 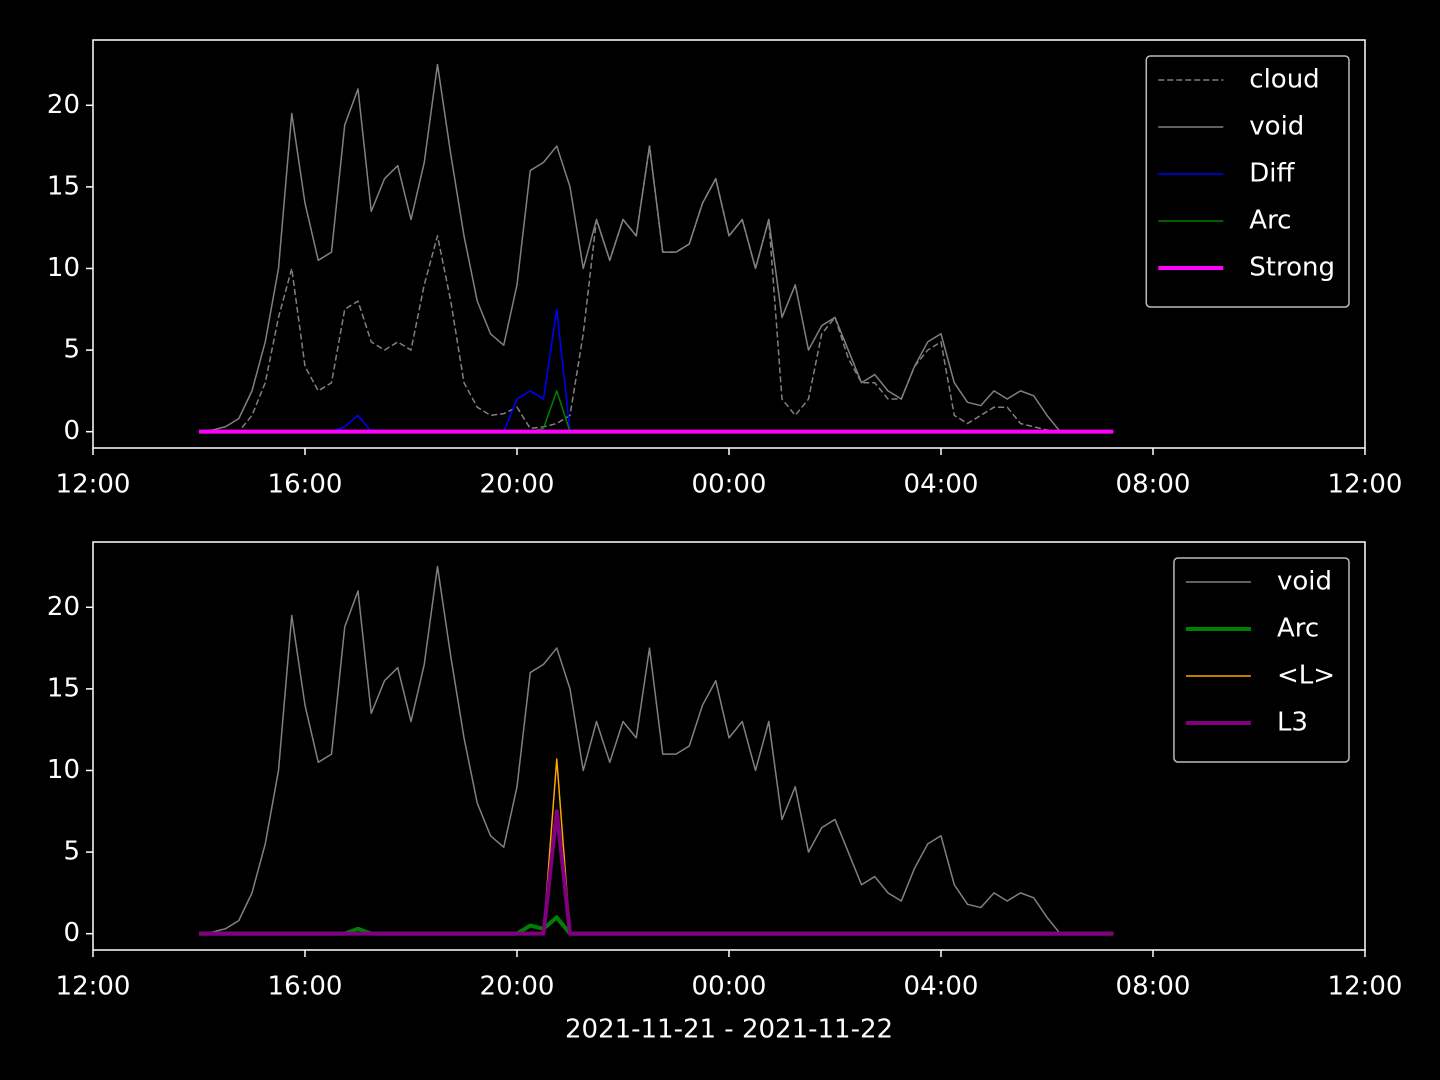 What do you see at coordinates (656, 872) in the screenshot?
I see `series-line` at bounding box center [656, 872].